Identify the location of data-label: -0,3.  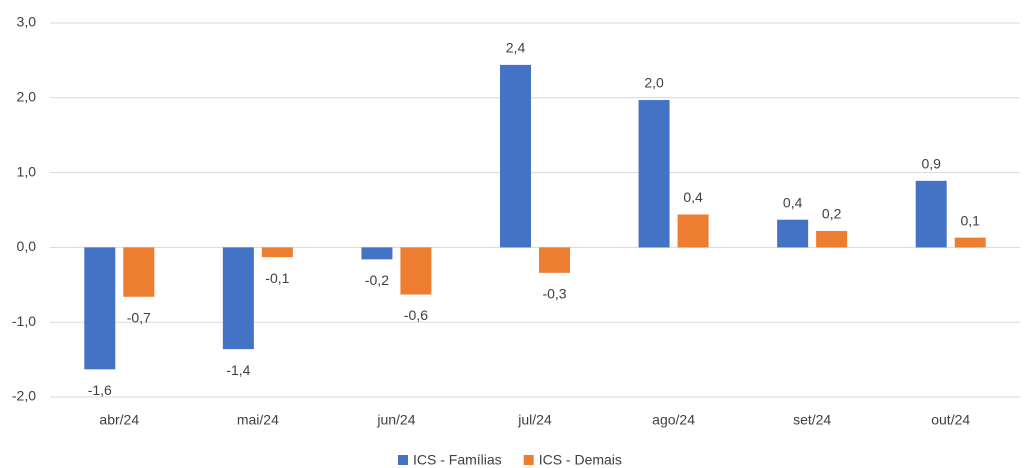
(554, 294).